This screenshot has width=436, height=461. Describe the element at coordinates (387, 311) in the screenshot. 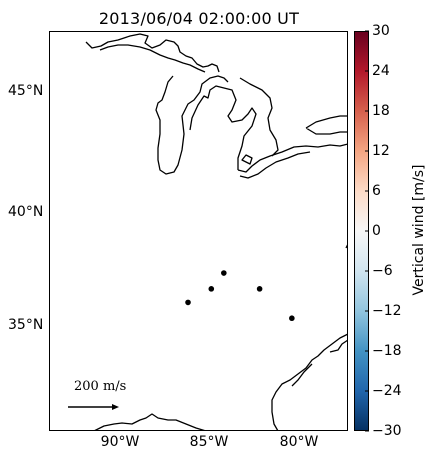

I see `colorbar-tick-label: −12` at that location.